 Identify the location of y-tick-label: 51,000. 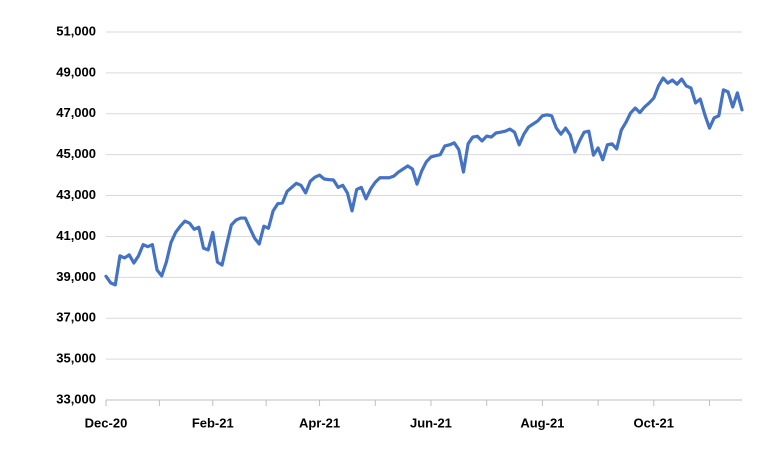
(76, 30).